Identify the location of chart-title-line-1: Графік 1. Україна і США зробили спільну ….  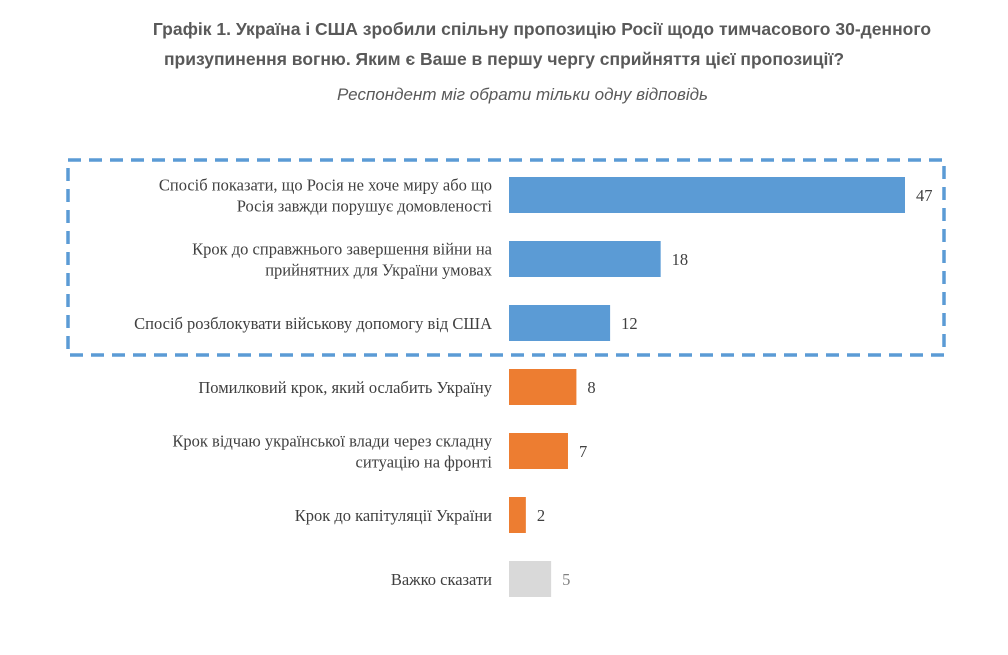
(542, 29).